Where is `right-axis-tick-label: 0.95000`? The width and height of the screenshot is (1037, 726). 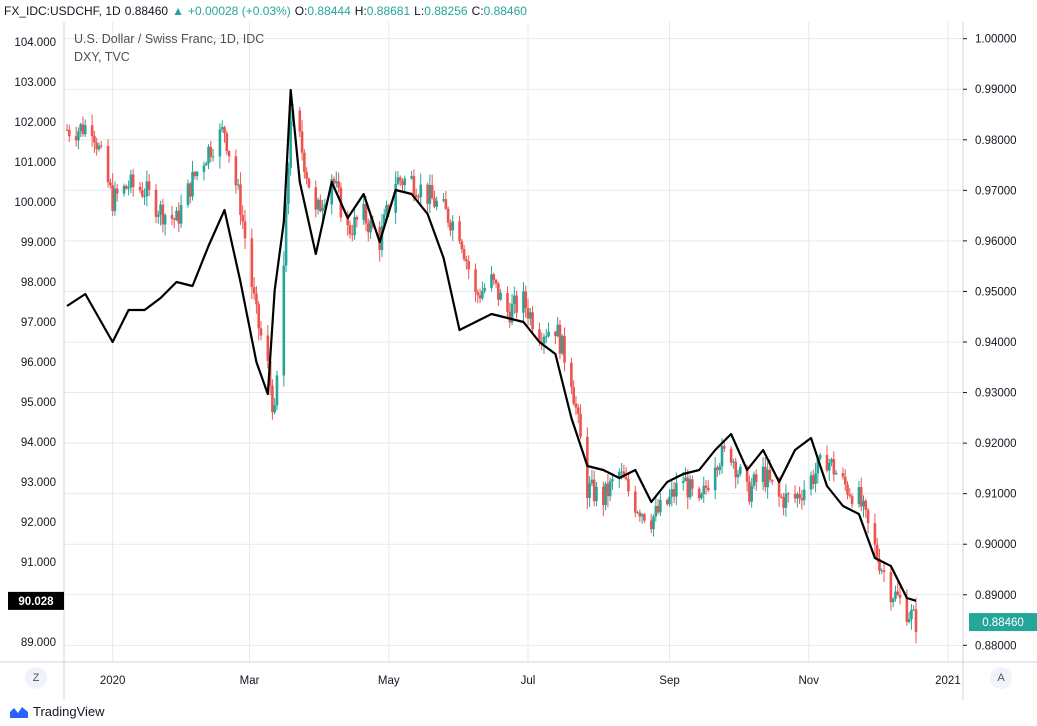 right-axis-tick-label: 0.95000 is located at coordinates (996, 292).